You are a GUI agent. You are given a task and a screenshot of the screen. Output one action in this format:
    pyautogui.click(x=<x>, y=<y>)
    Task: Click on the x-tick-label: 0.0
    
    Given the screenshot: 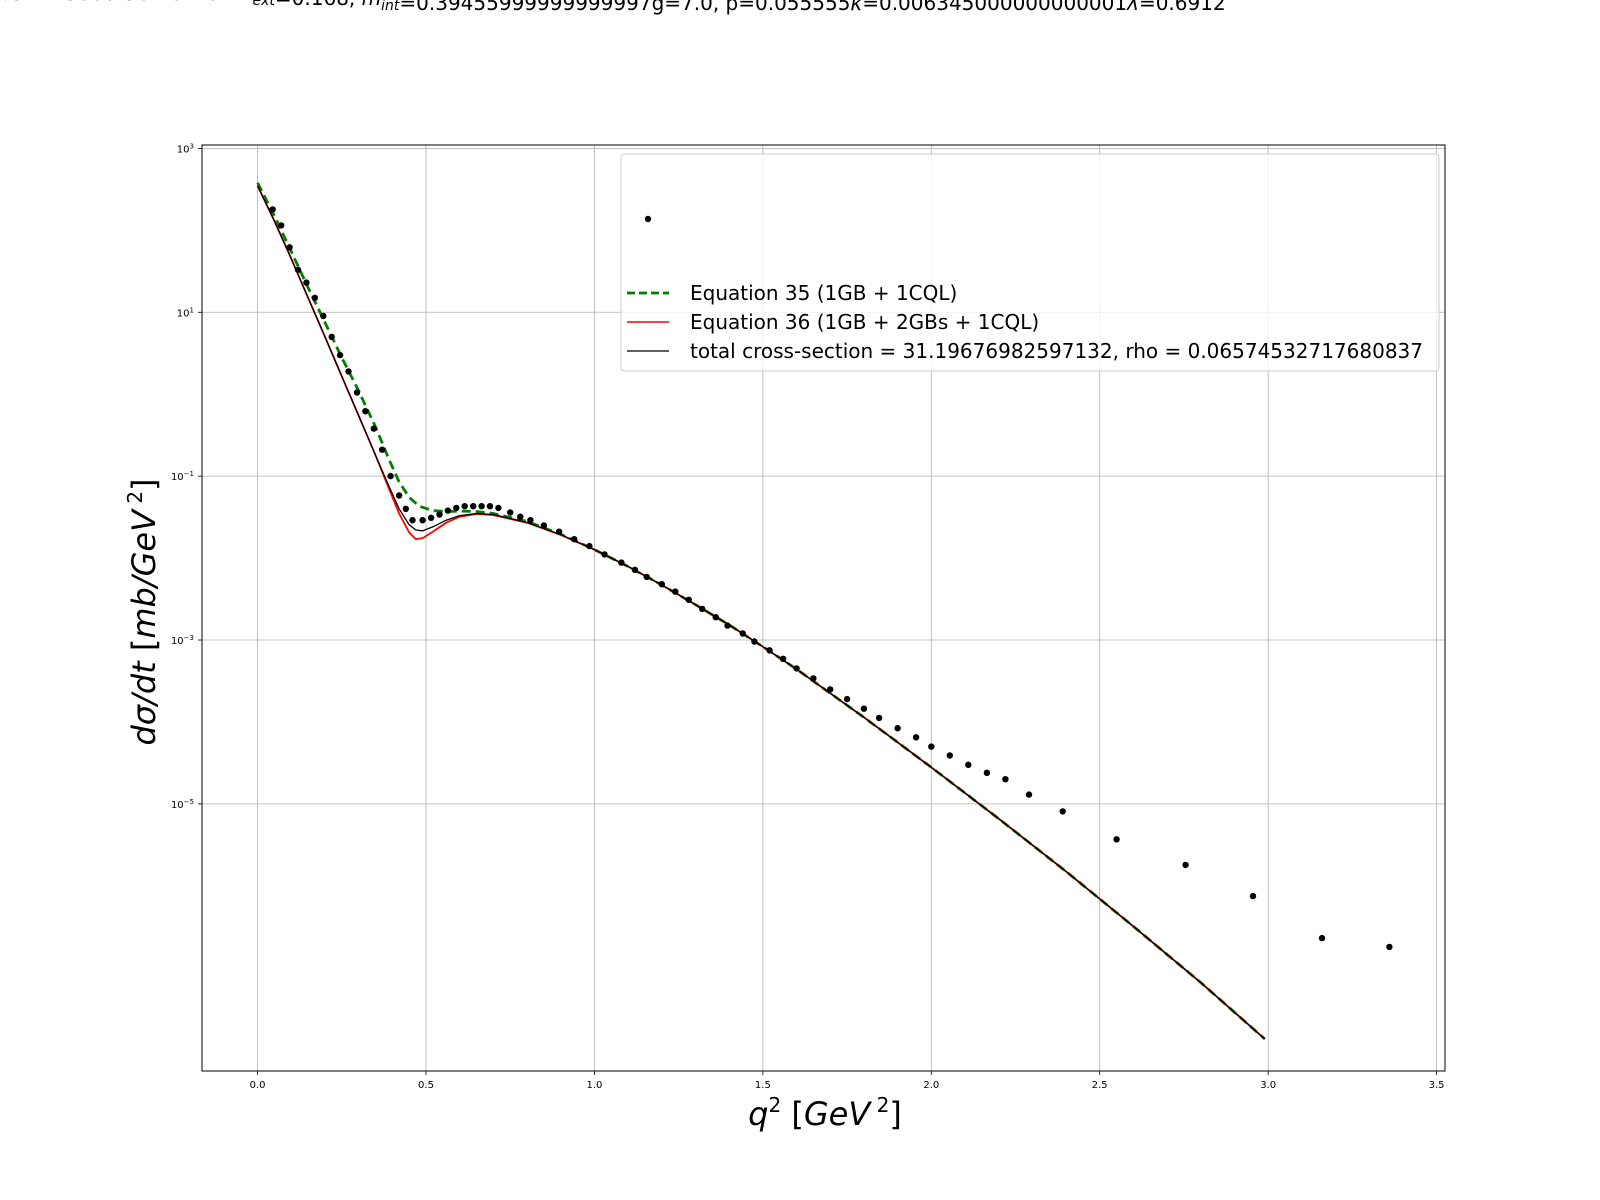 What is the action you would take?
    pyautogui.click(x=258, y=1085)
    